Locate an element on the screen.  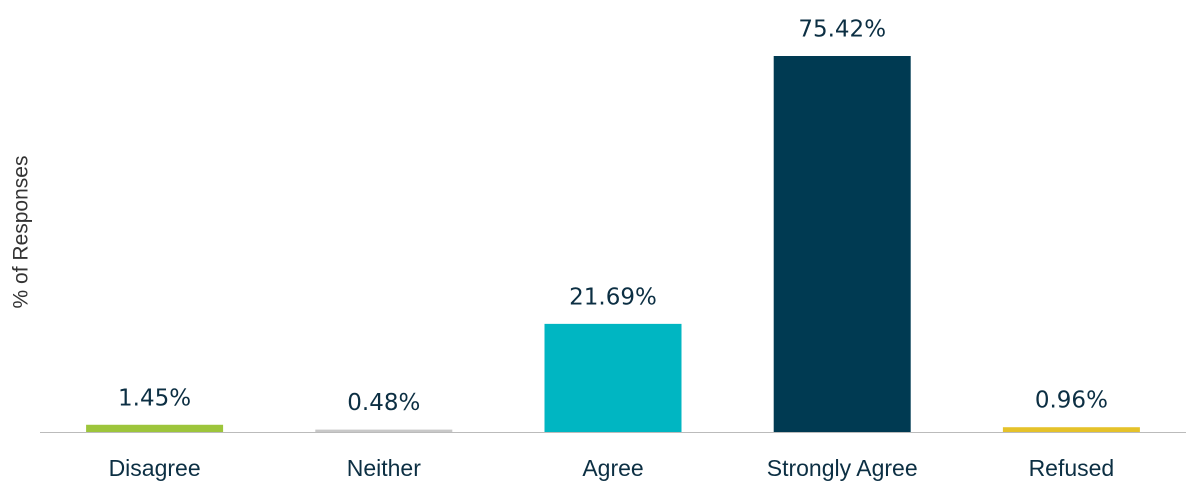
x-tick-label: Strongly Agree is located at coordinates (842, 468).